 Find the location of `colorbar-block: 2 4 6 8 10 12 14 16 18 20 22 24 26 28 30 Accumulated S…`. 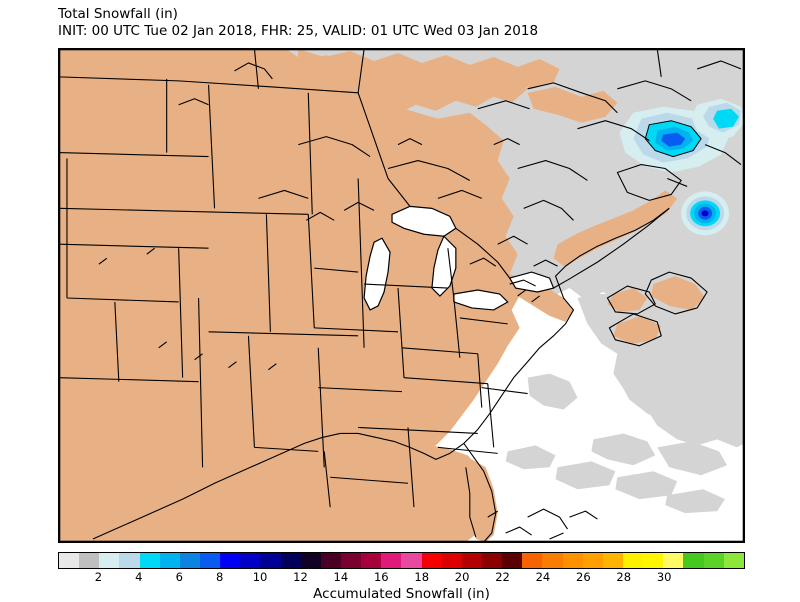

colorbar-block: 2 4 6 8 10 12 14 16 18 20 22 24 26 28 30 Accumulated S… is located at coordinates (401, 577).